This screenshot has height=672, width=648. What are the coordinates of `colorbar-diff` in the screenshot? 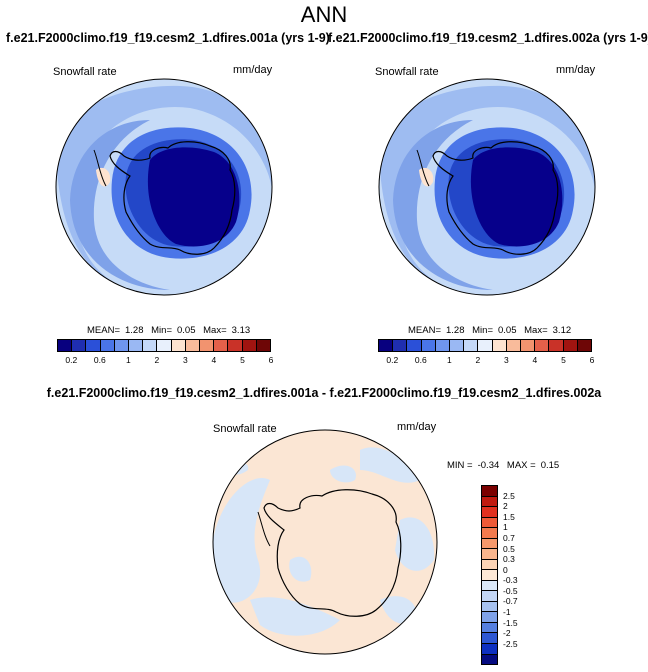 It's located at (489, 575).